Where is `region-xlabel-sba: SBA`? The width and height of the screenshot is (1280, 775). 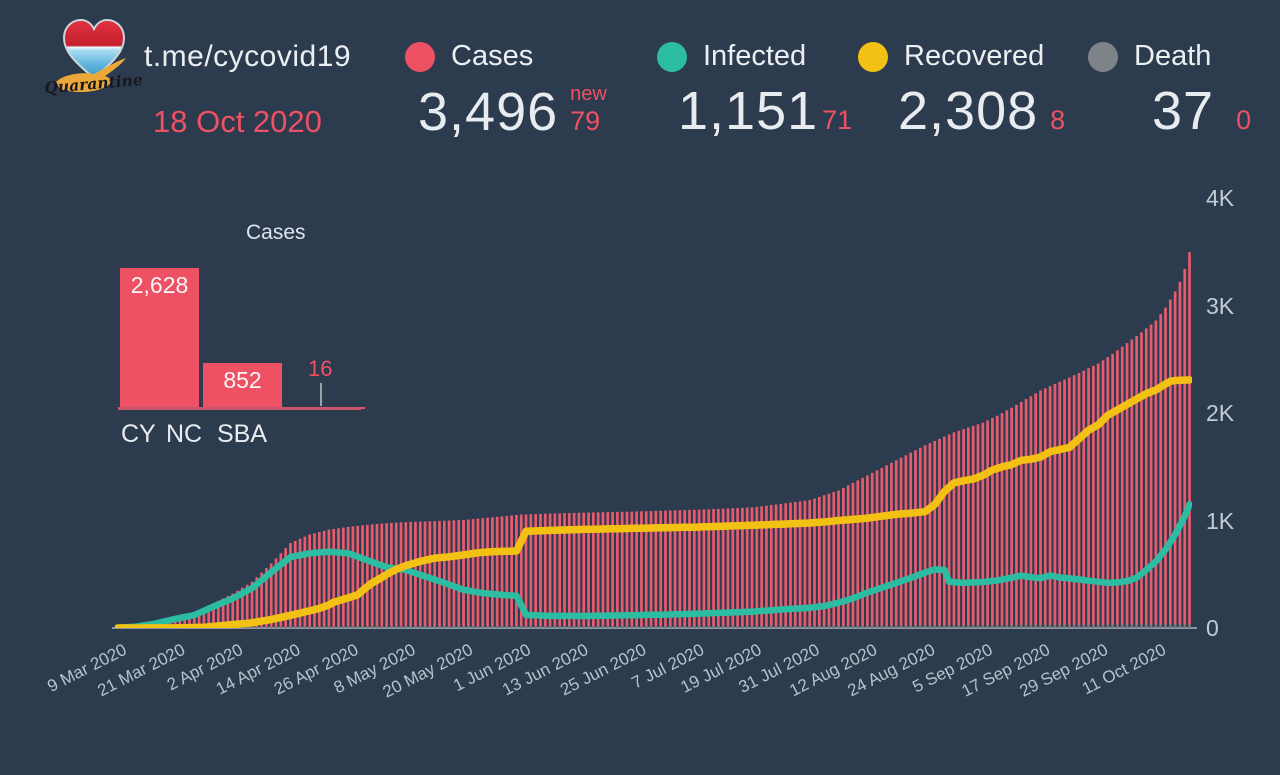
region-xlabel-sba: SBA is located at coordinates (242, 434).